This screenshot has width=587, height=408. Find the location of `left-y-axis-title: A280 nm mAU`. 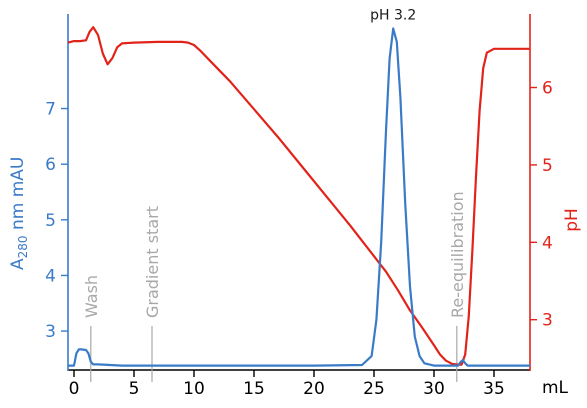

left-y-axis-title: A280 nm mAU is located at coordinates (19, 213).